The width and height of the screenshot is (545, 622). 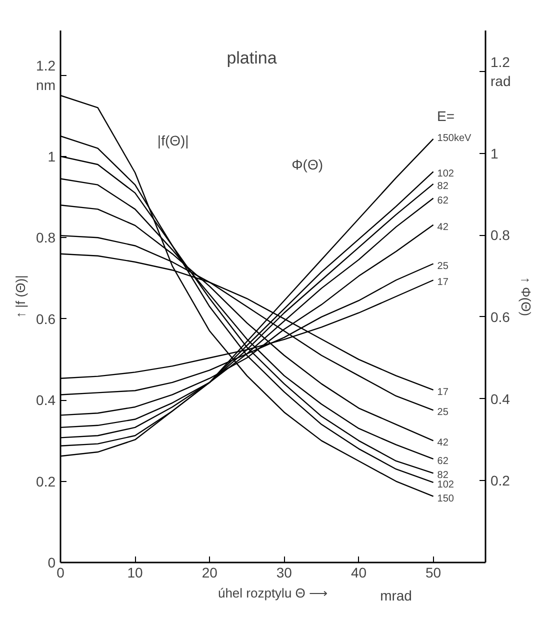 What do you see at coordinates (526, 296) in the screenshot?
I see `y2-axis-title: ↑ Φ(Θ)` at bounding box center [526, 296].